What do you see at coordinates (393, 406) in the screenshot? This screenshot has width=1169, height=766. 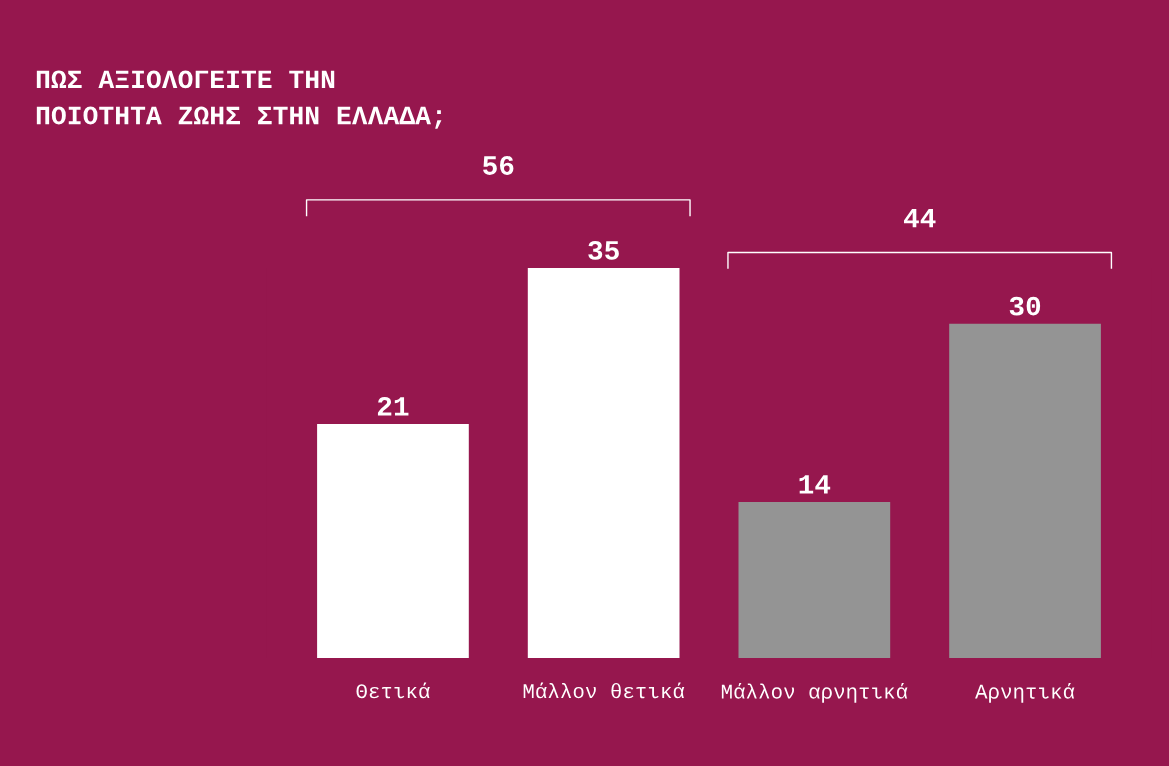 I see `data-label: 21` at bounding box center [393, 406].